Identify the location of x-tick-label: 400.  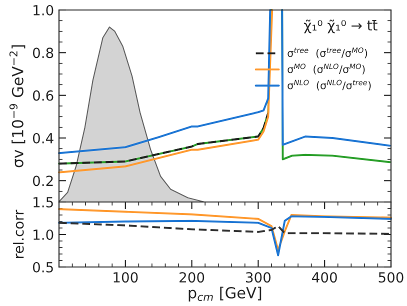
(324, 277).